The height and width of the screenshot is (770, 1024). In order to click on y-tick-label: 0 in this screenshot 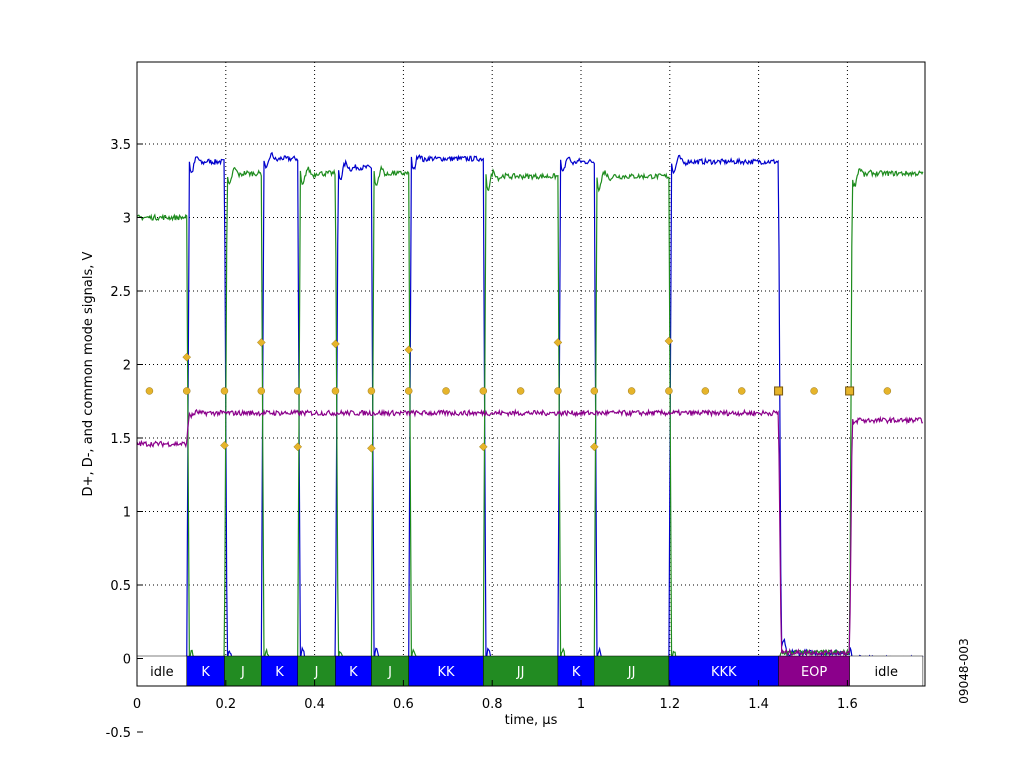, I will do `click(127, 660)`.